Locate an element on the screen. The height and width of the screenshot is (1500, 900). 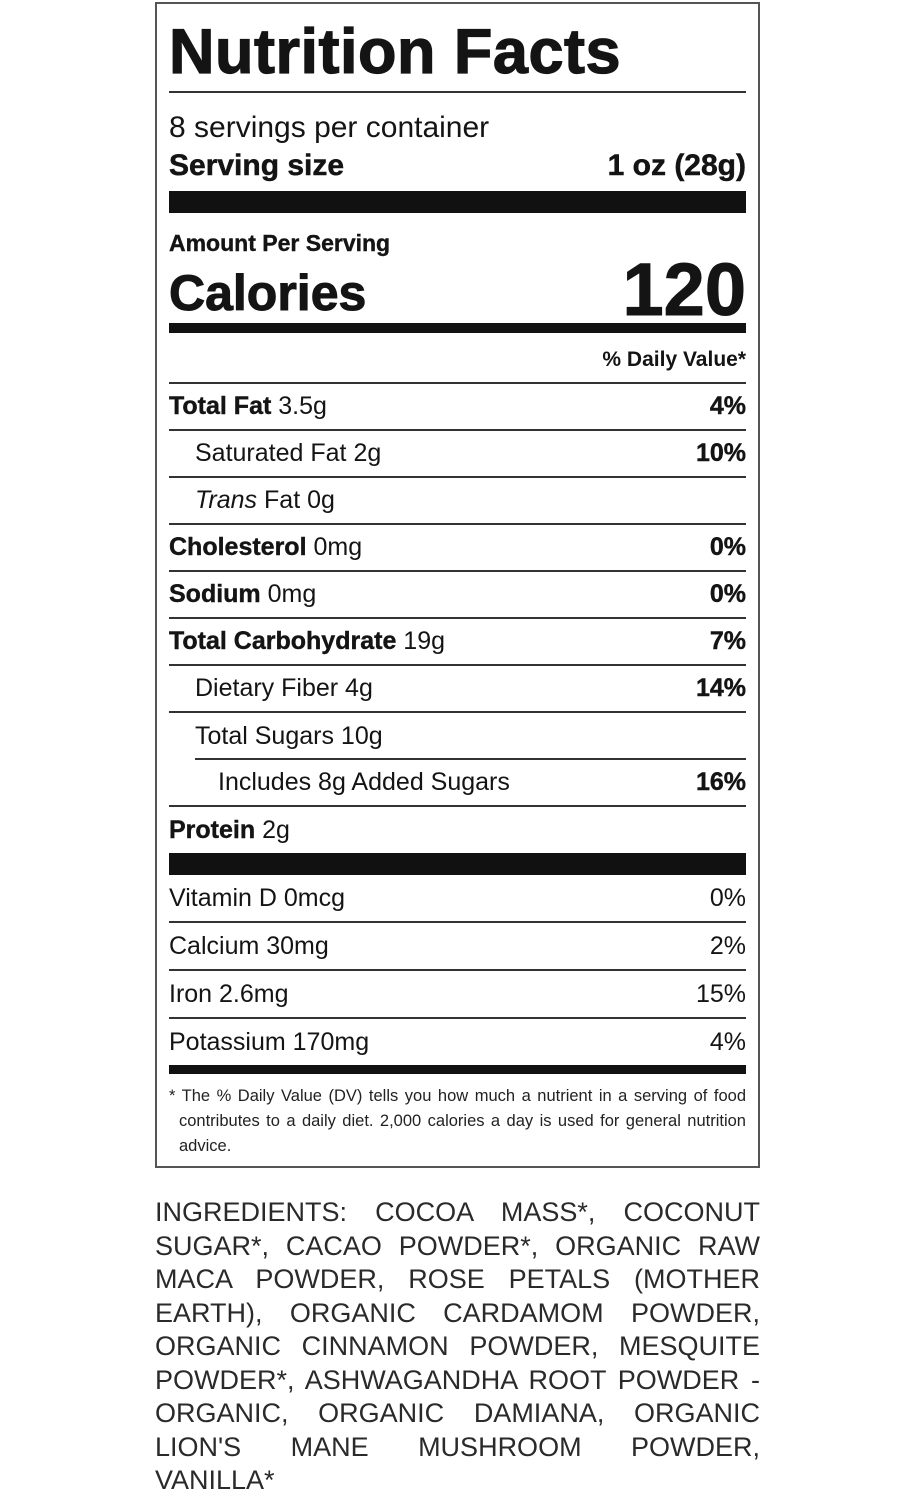
nutrient-amount: 4g is located at coordinates (359, 688).